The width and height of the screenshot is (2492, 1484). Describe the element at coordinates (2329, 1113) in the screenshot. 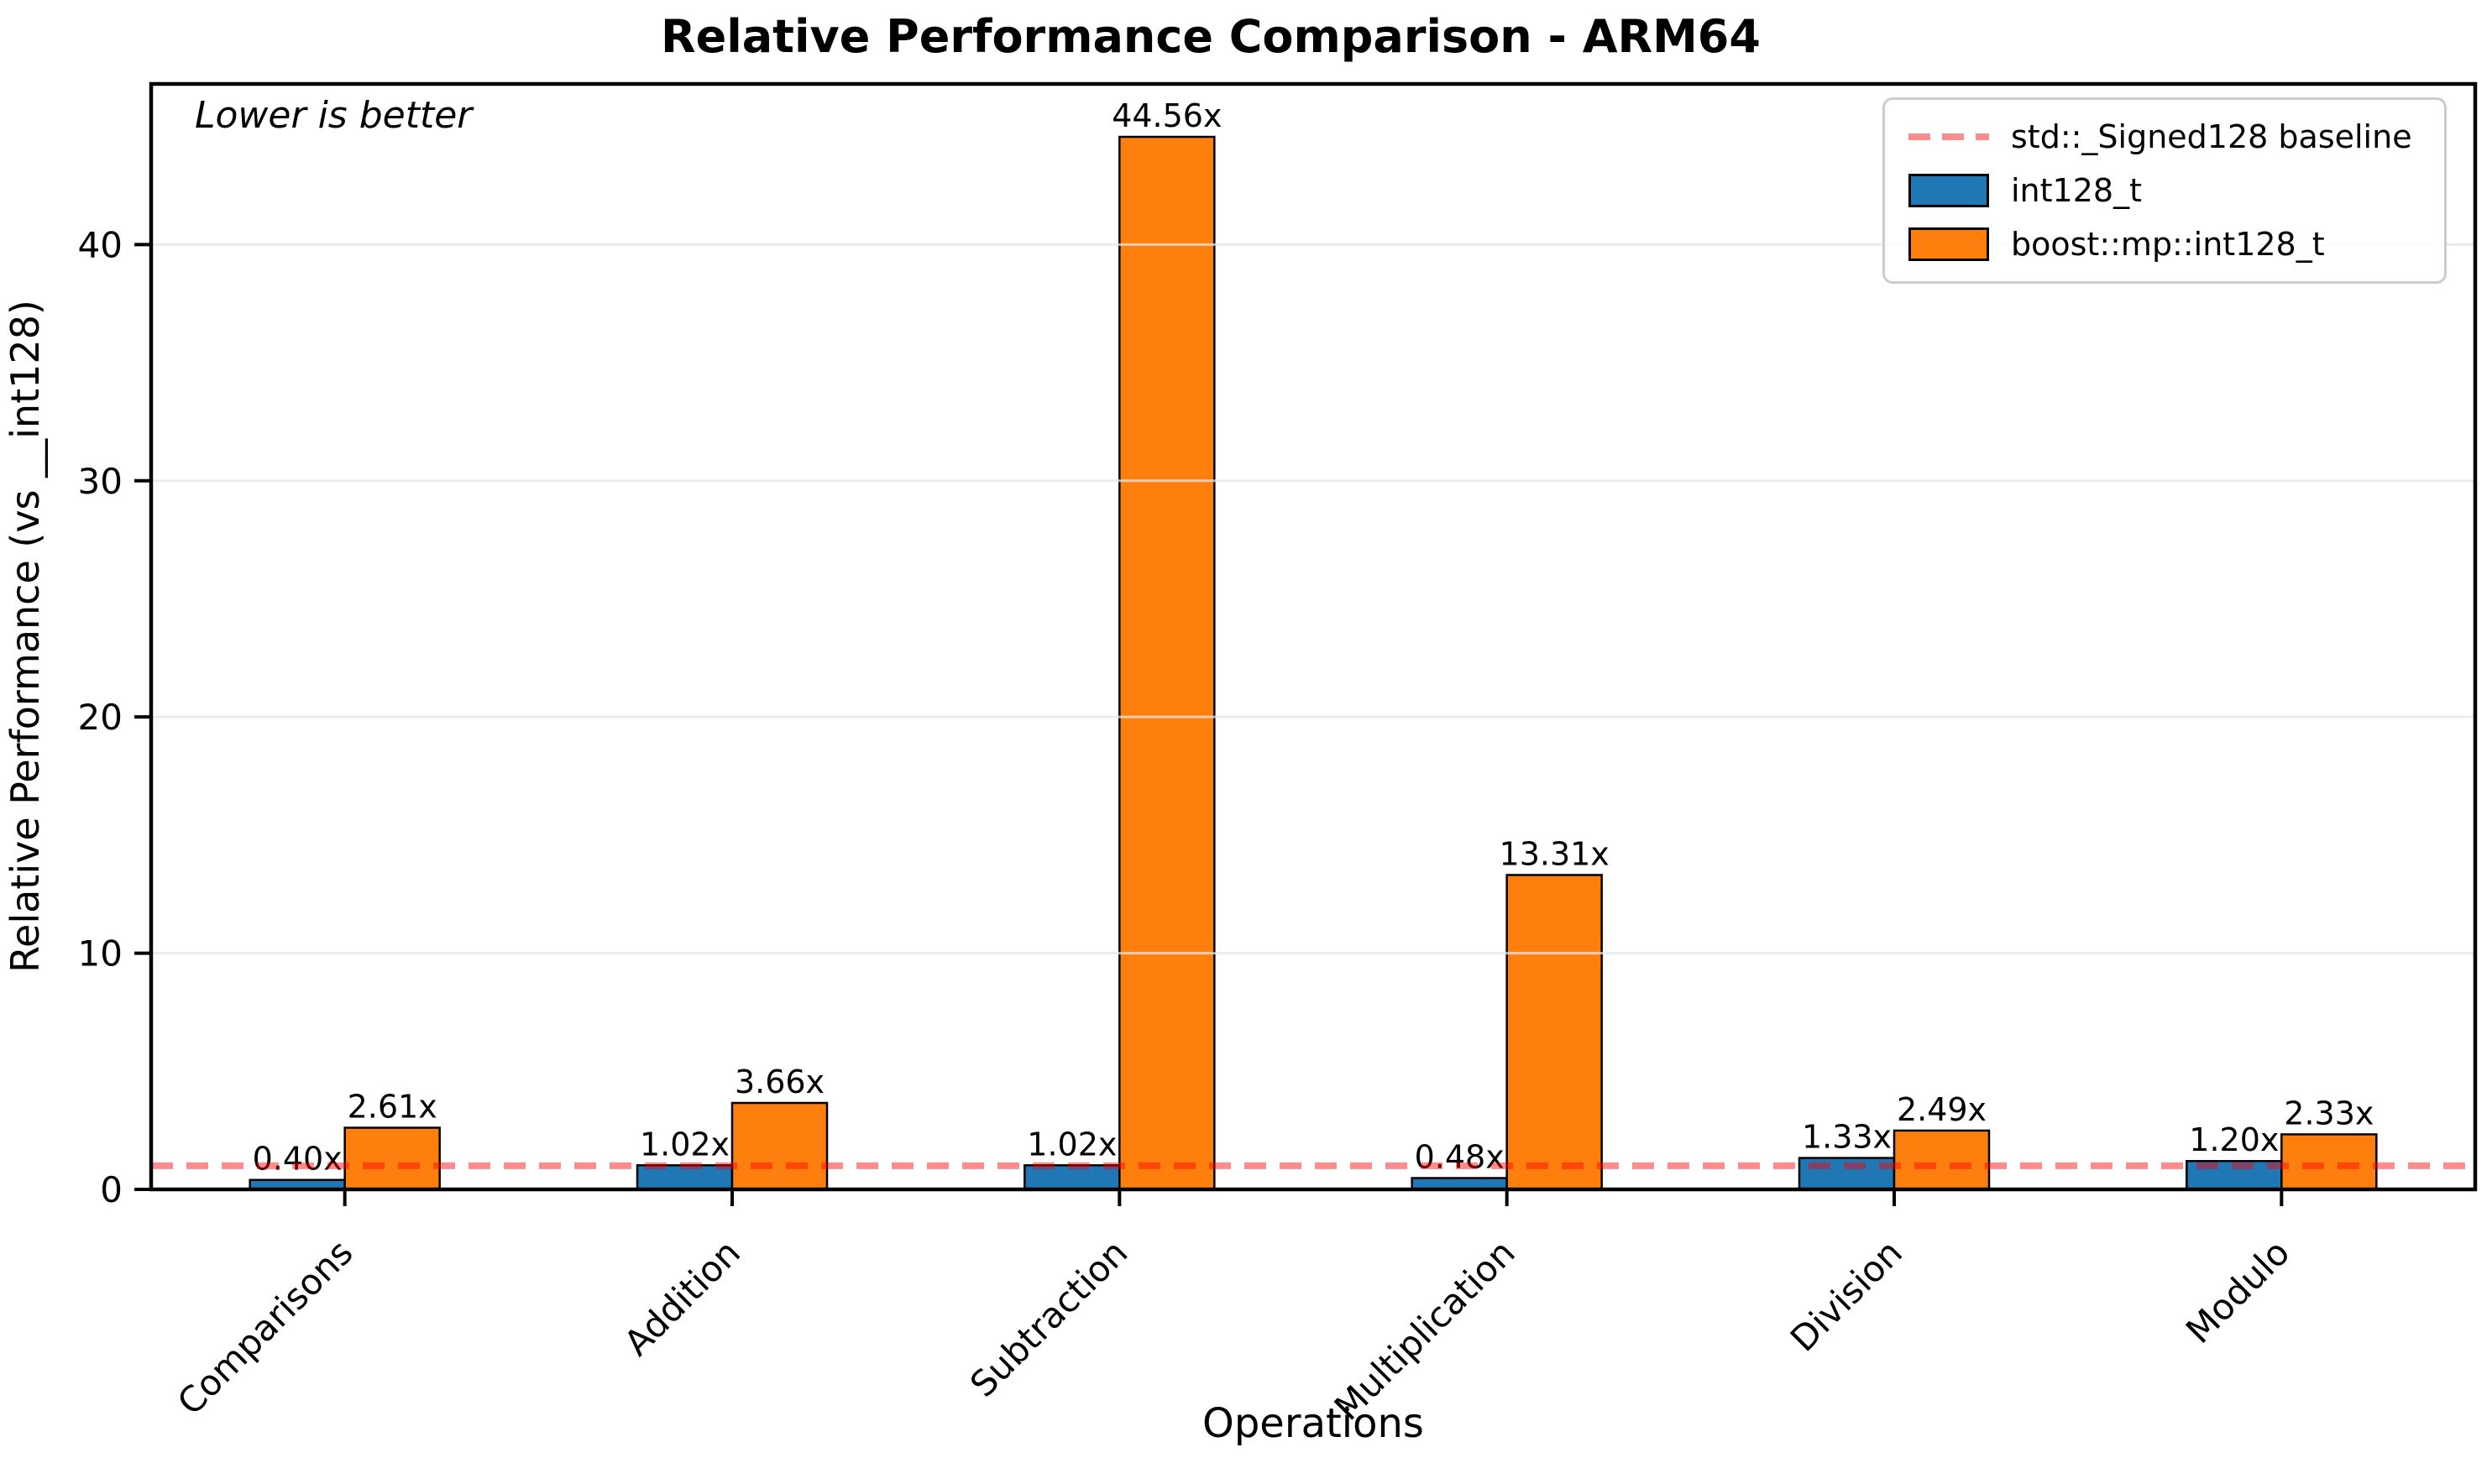

I see `bar-value-label: 2.33x` at that location.